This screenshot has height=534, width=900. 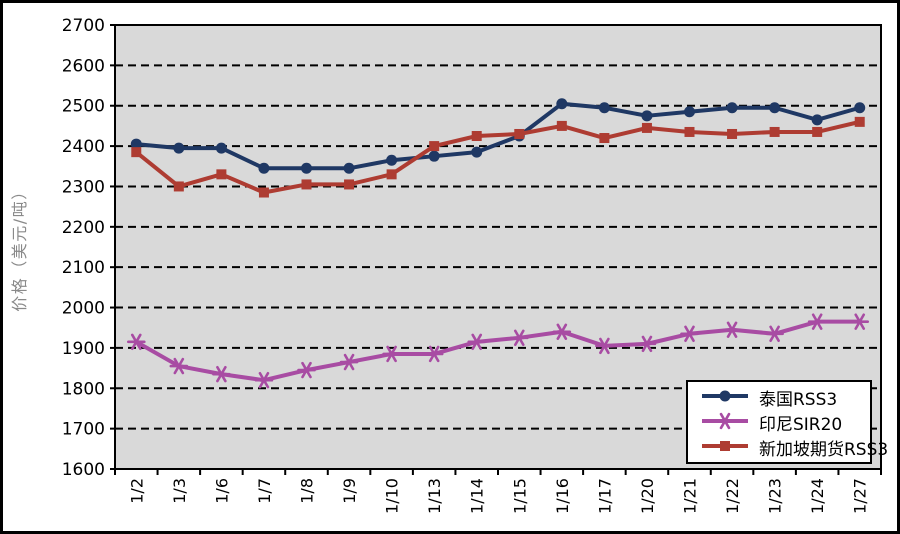 I want to click on legend-marker-asterisk-icon, so click(x=725, y=423).